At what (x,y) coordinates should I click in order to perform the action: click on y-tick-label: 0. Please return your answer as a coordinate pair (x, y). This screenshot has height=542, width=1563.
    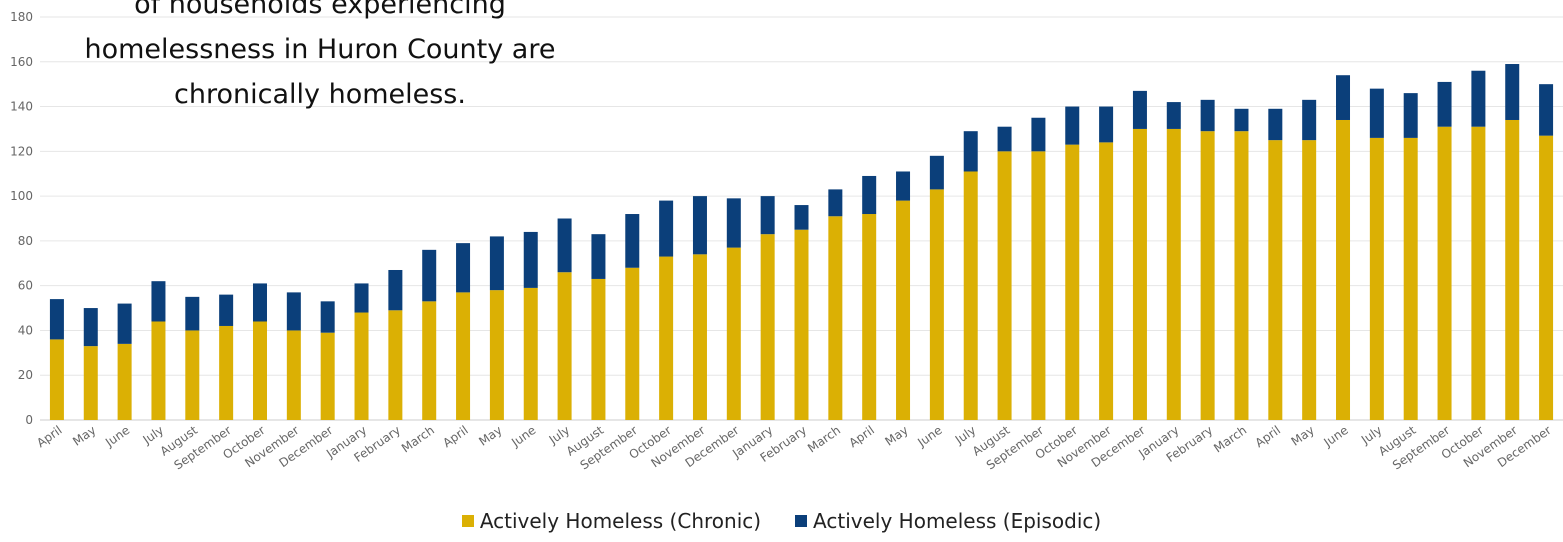
    Looking at the image, I should click on (29, 420).